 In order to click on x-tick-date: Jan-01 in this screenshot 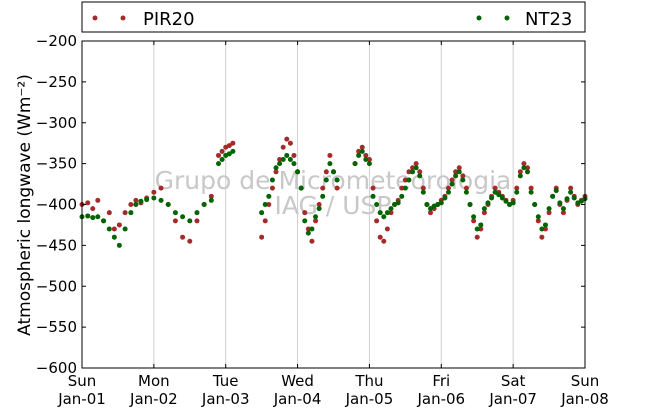, I will do `click(81, 399)`.